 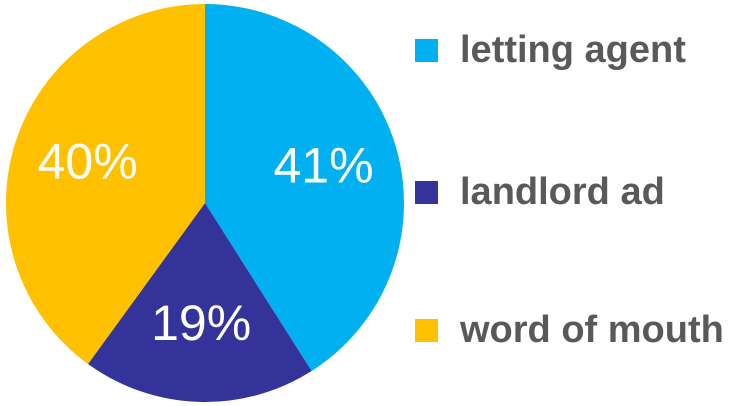 I want to click on data-label: 40%, so click(x=88, y=162).